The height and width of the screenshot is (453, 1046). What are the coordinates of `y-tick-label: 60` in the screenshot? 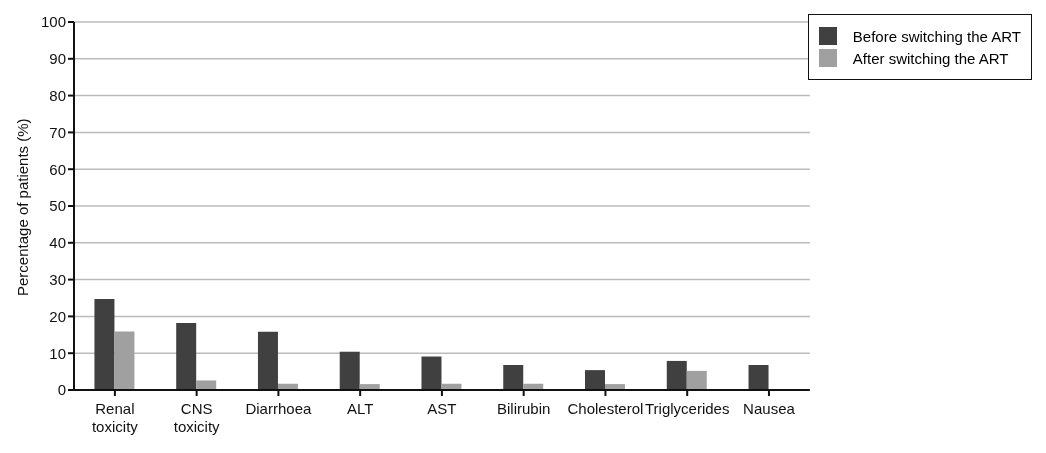 It's located at (57, 169).